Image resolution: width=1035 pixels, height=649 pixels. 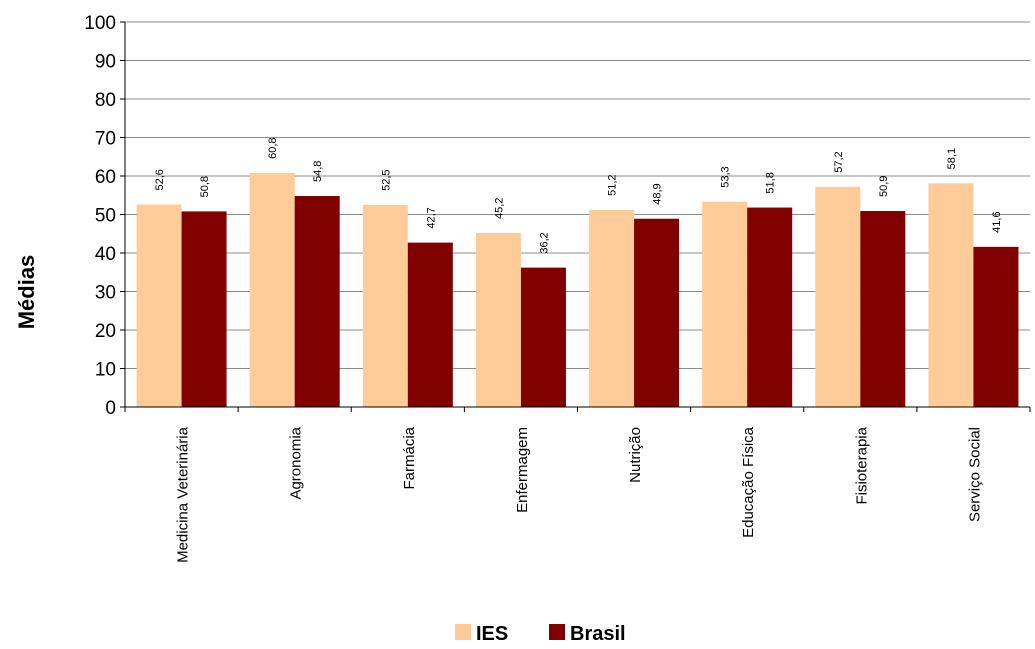 I want to click on y-tick-label: 0, so click(x=110, y=408).